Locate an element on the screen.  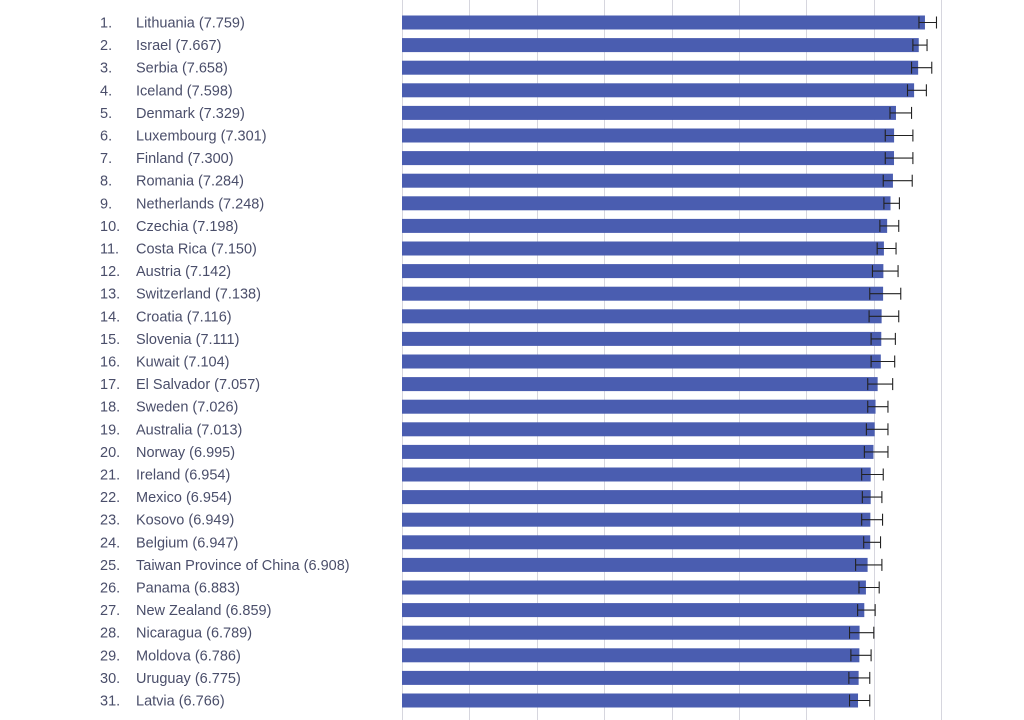
error-bars is located at coordinates (893, 361).